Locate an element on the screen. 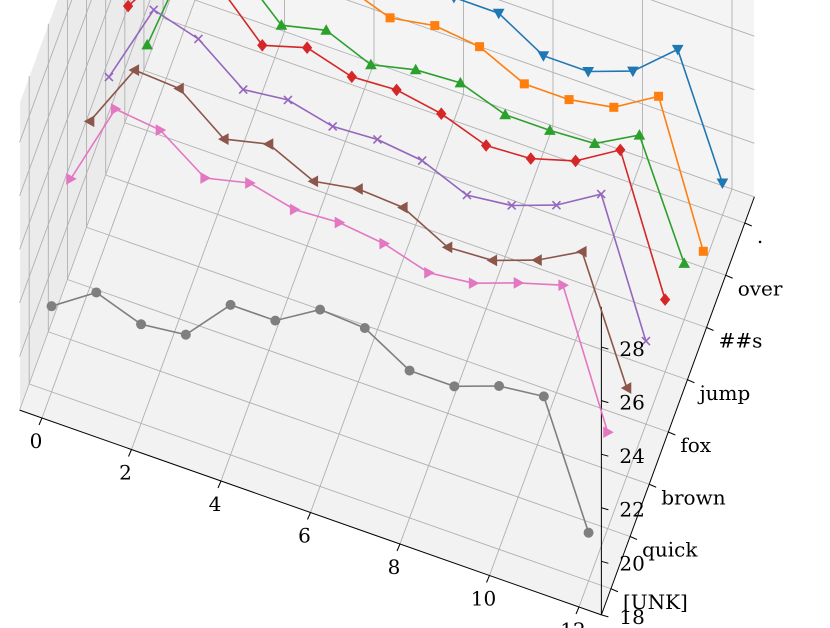  y-tick-label: . is located at coordinates (760, 236).